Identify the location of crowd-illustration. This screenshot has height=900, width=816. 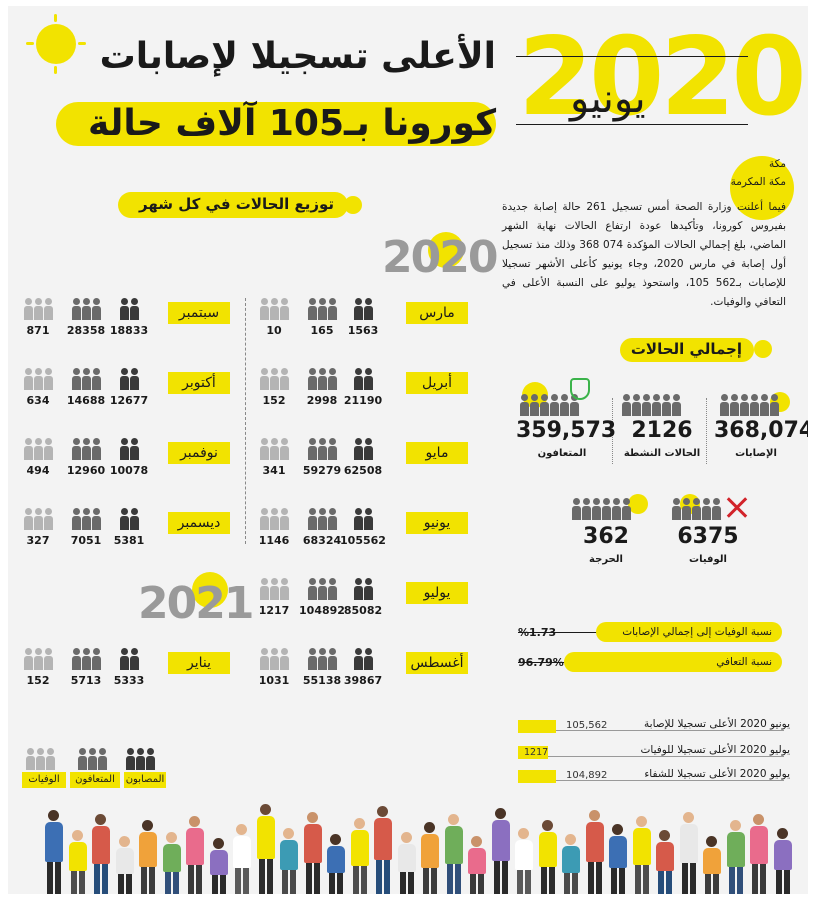
(408, 845).